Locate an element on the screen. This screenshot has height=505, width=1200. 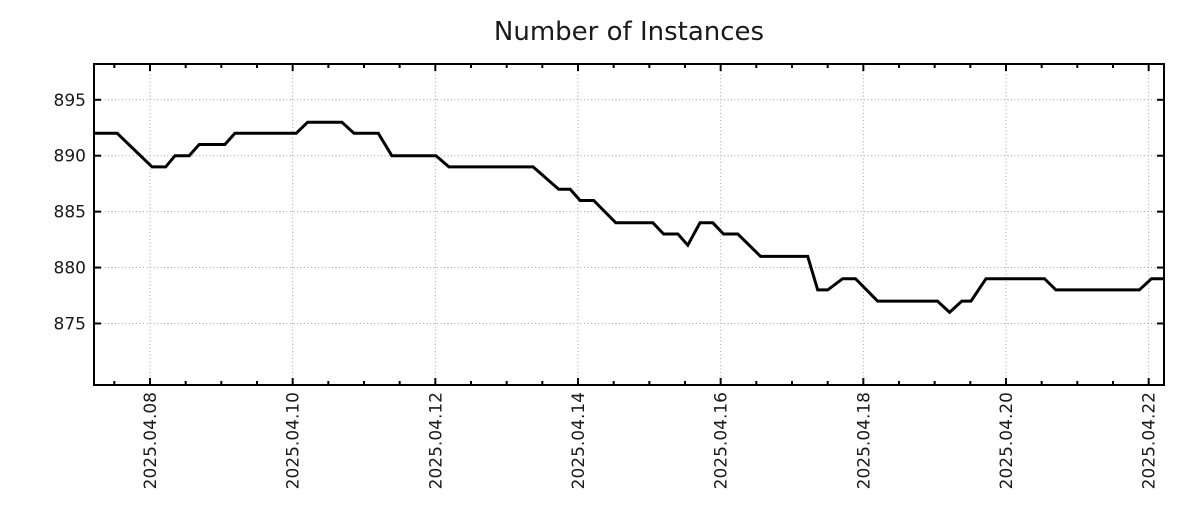
y-tick-label: 880 is located at coordinates (70, 269).